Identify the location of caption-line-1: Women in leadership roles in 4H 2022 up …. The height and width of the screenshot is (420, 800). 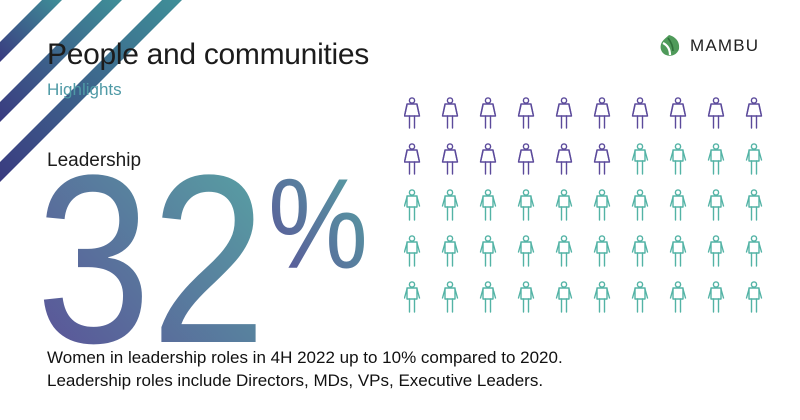
(305, 357).